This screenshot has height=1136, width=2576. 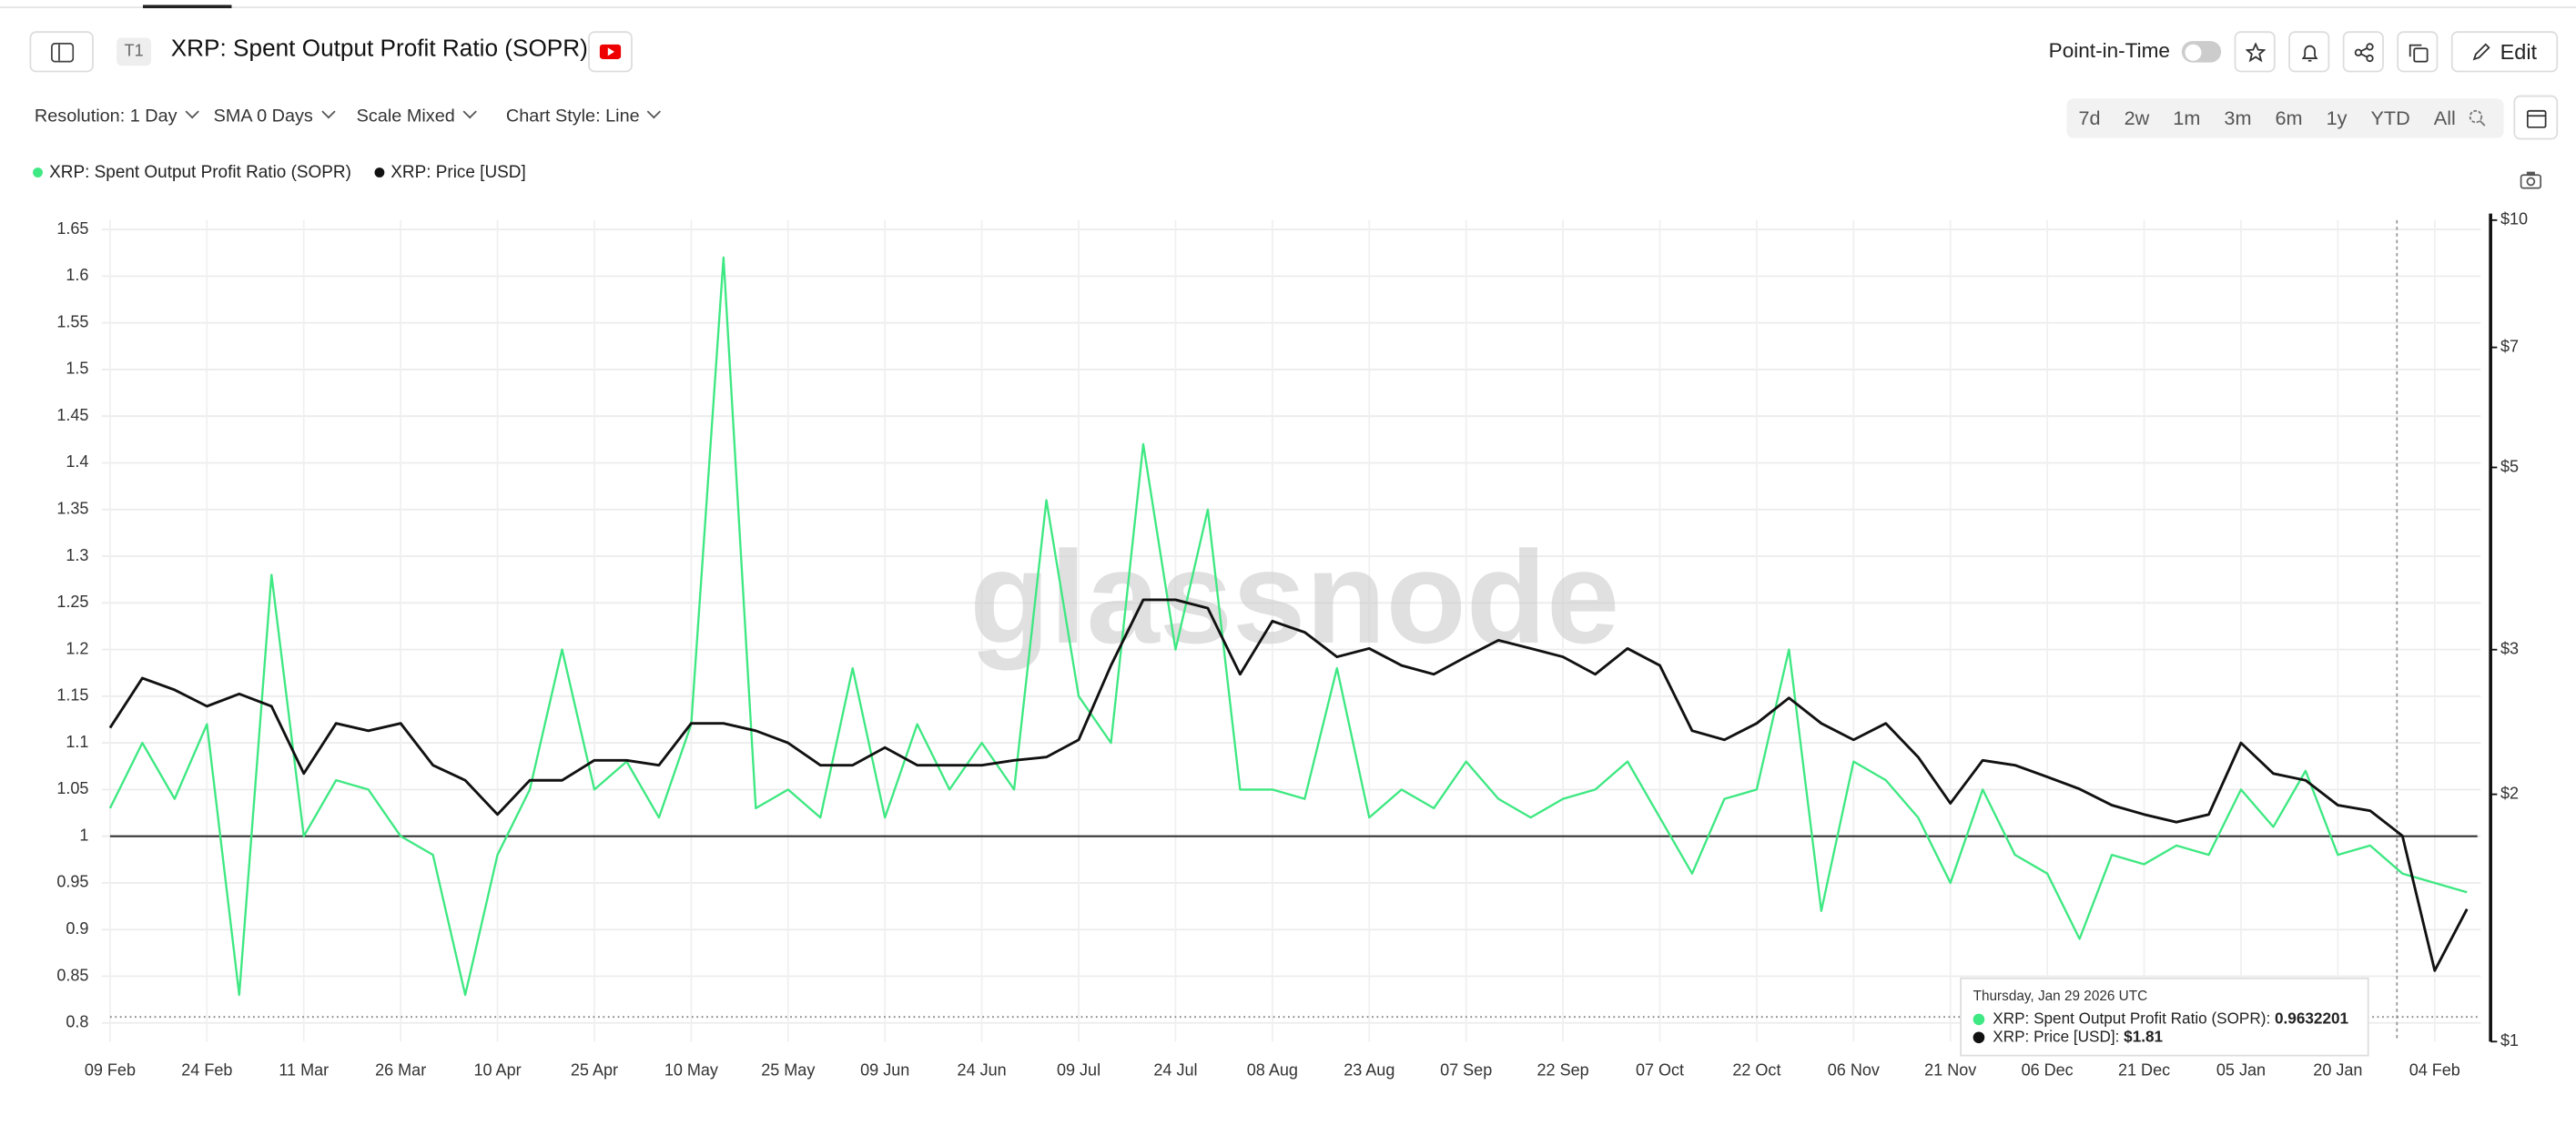 What do you see at coordinates (1854, 1070) in the screenshot?
I see `x-tick-label: 06 Nov` at bounding box center [1854, 1070].